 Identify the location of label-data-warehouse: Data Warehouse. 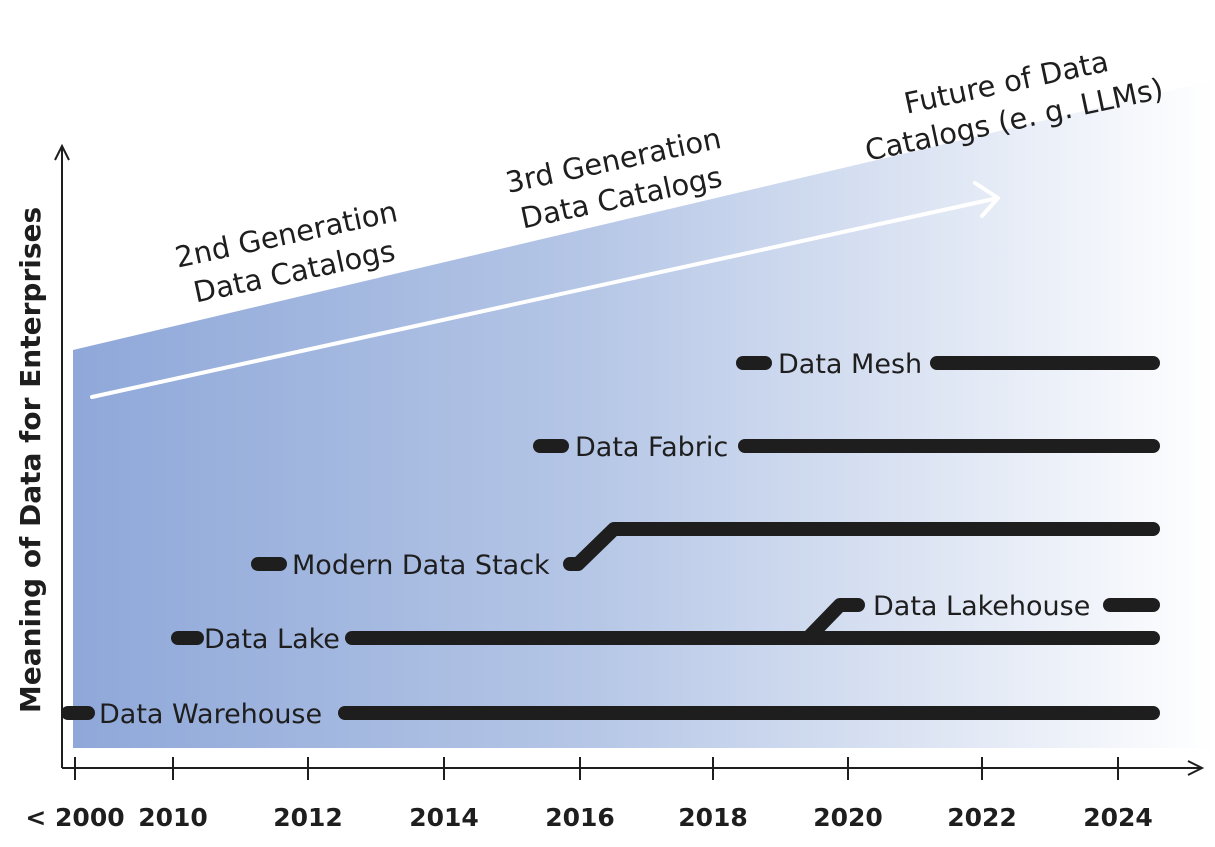
(210, 714).